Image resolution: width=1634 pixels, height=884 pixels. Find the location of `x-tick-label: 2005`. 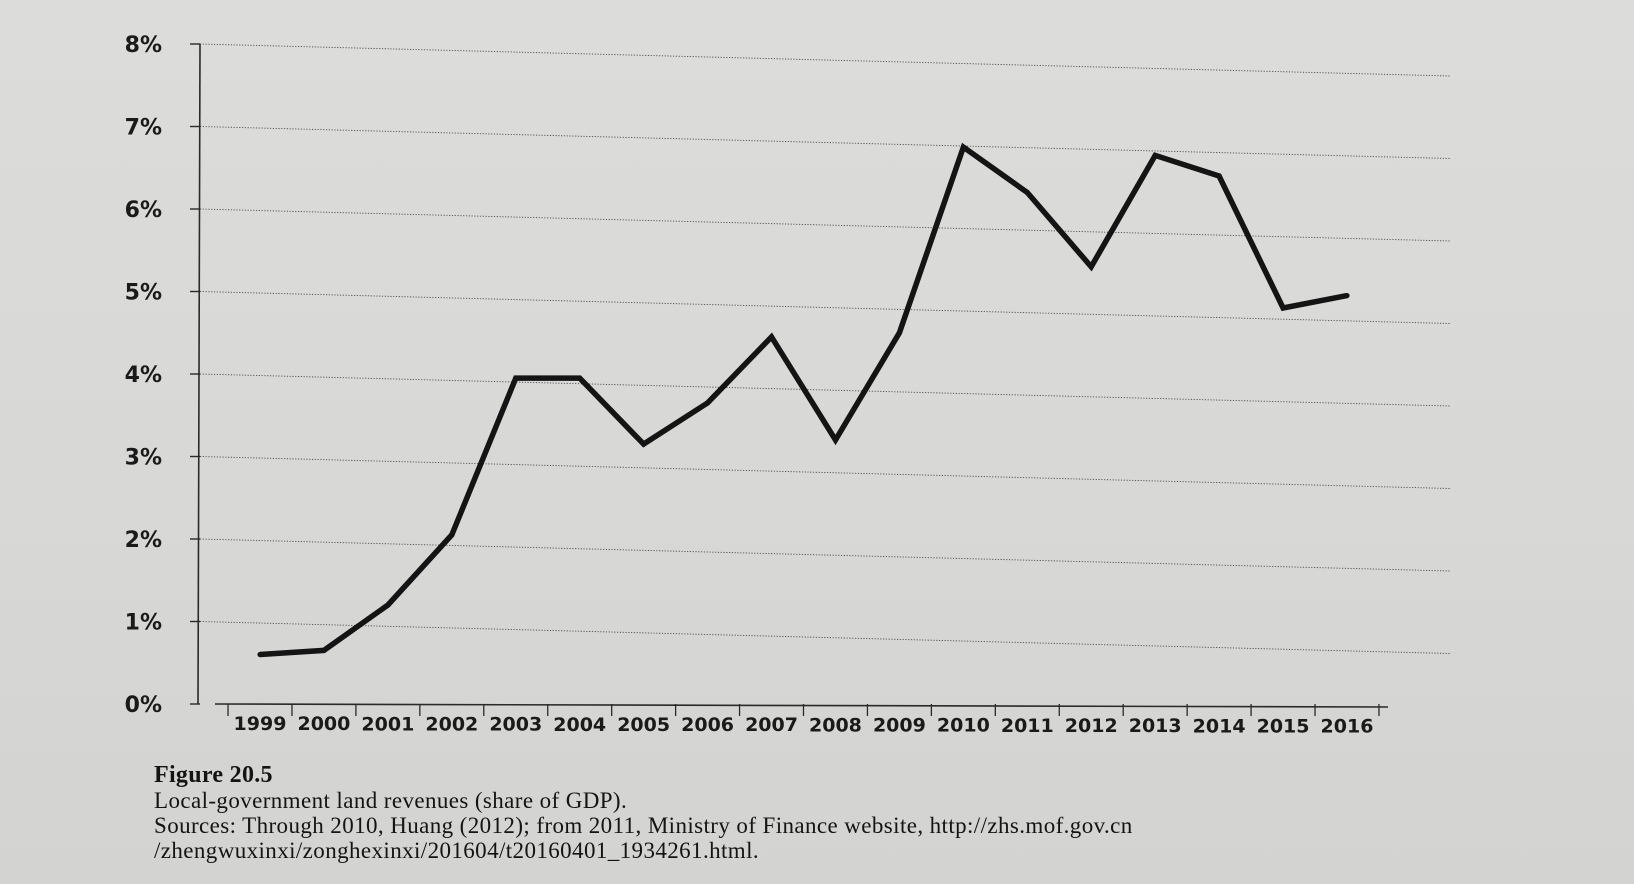

x-tick-label: 2005 is located at coordinates (643, 725).